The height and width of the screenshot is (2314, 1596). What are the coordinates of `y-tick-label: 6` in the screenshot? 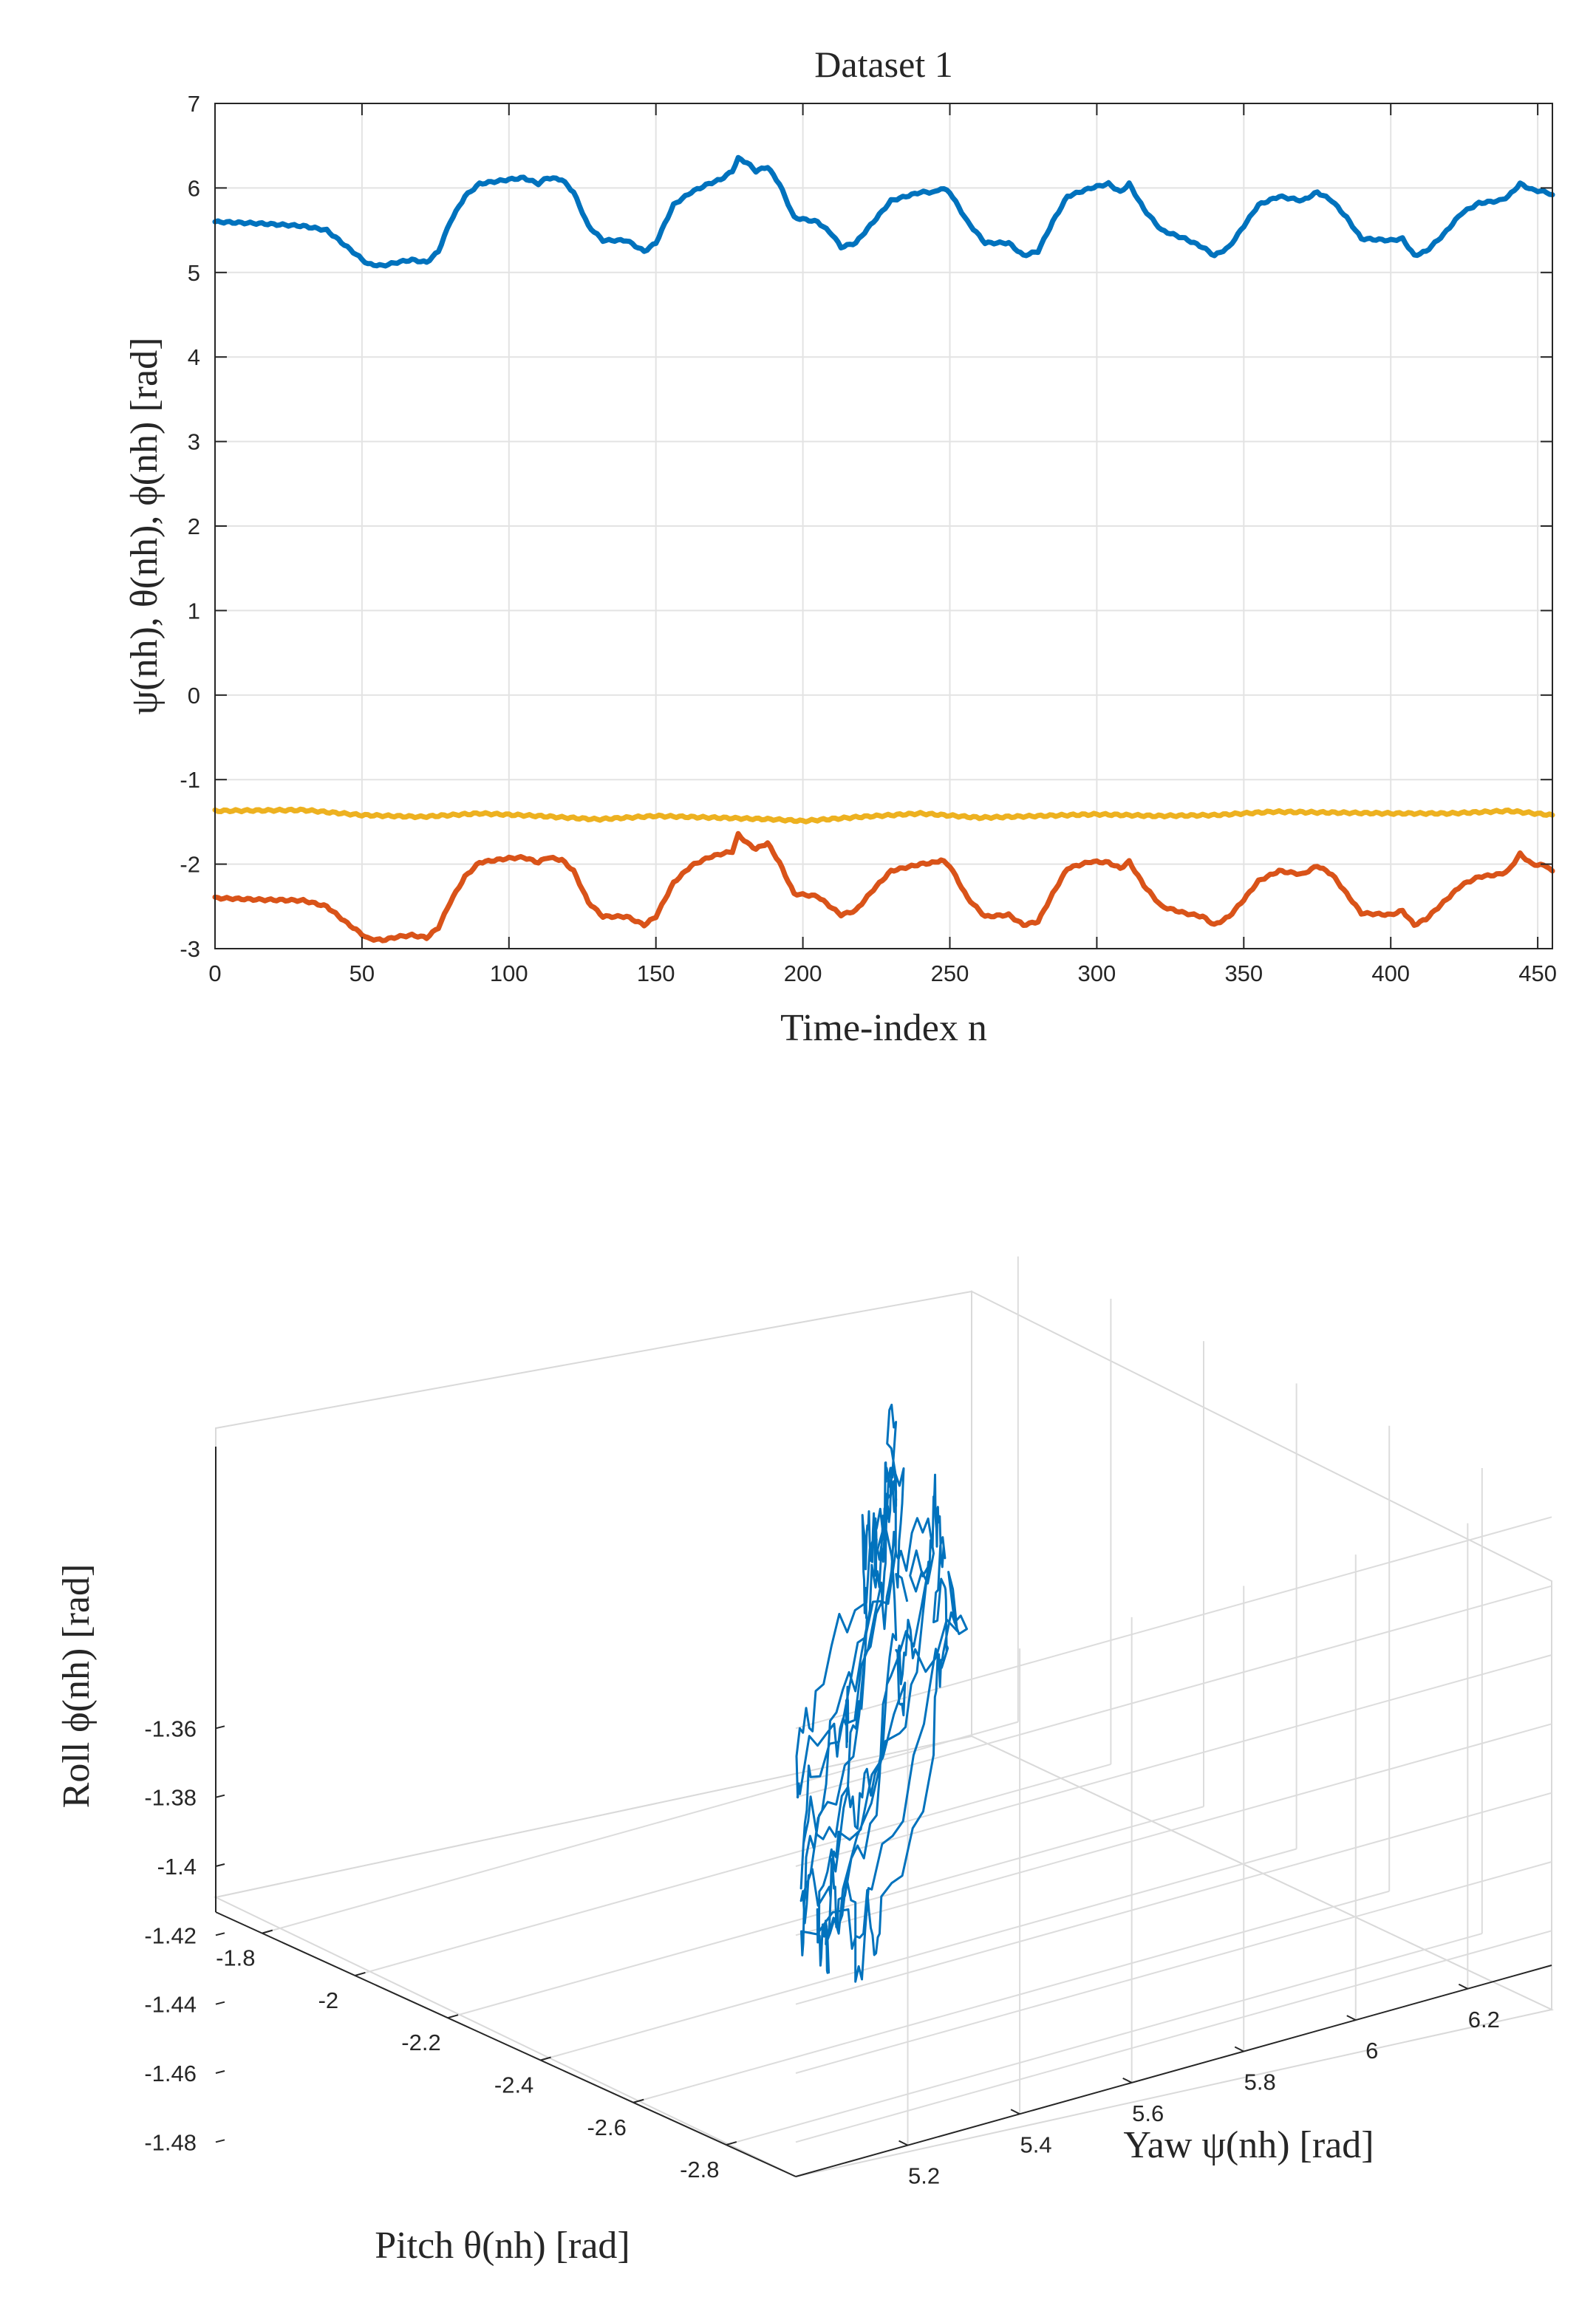 It's located at (194, 188).